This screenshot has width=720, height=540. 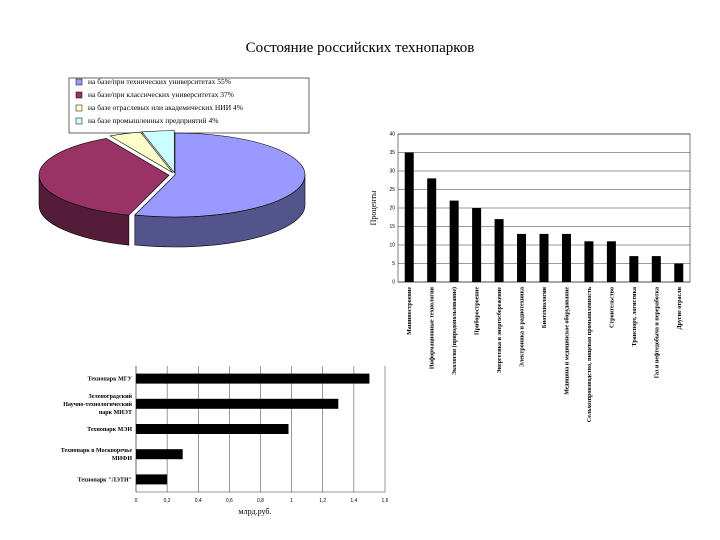 I want to click on pie-body, so click(x=172, y=189).